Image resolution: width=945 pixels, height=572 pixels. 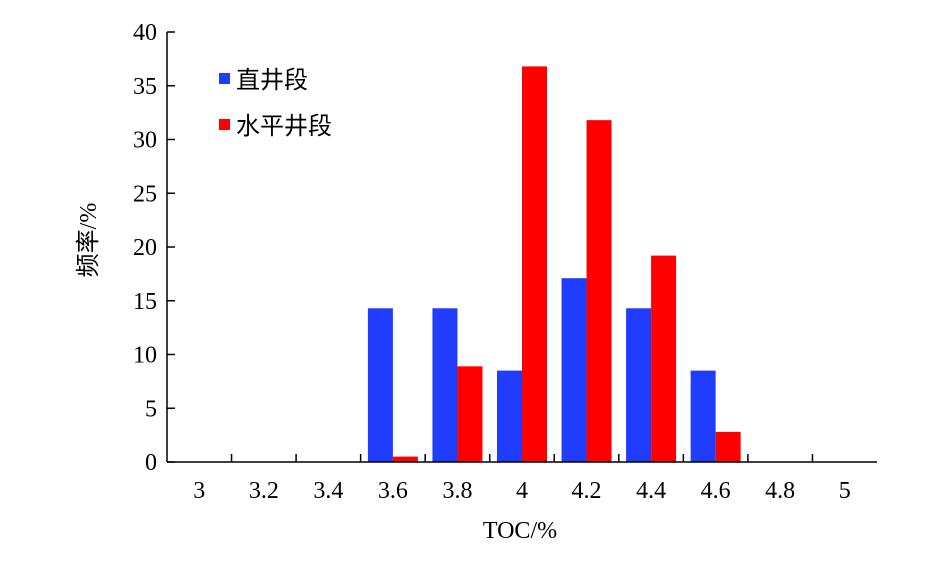 What do you see at coordinates (145, 356) in the screenshot?
I see `y-tick-label: 10` at bounding box center [145, 356].